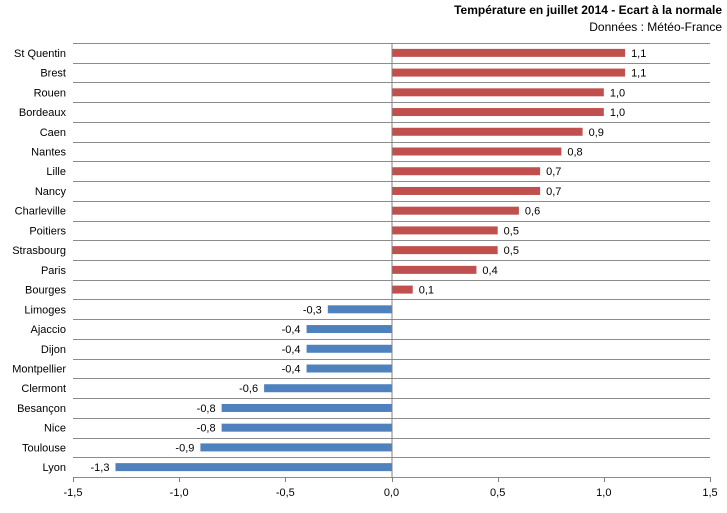 The image size is (727, 513). I want to click on category-label: Clermont, so click(43, 389).